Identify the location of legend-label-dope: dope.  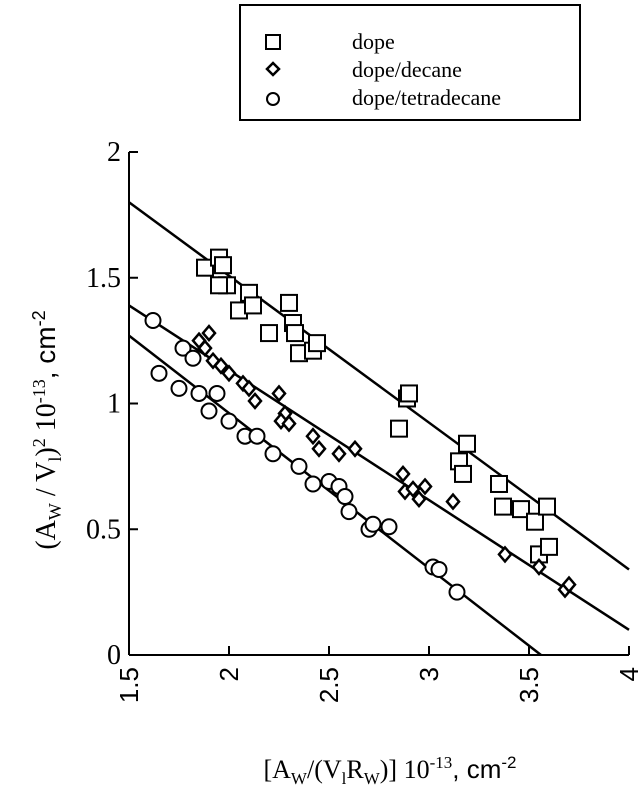
(373, 41).